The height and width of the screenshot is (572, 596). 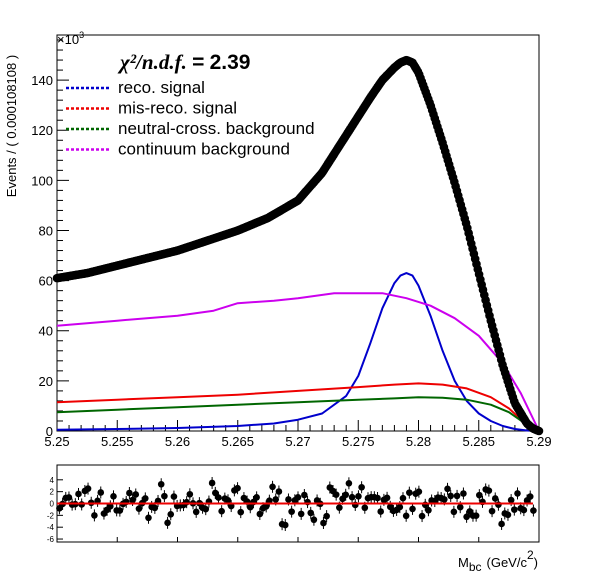 What do you see at coordinates (46, 281) in the screenshot?
I see `y-tick-label: 60` at bounding box center [46, 281].